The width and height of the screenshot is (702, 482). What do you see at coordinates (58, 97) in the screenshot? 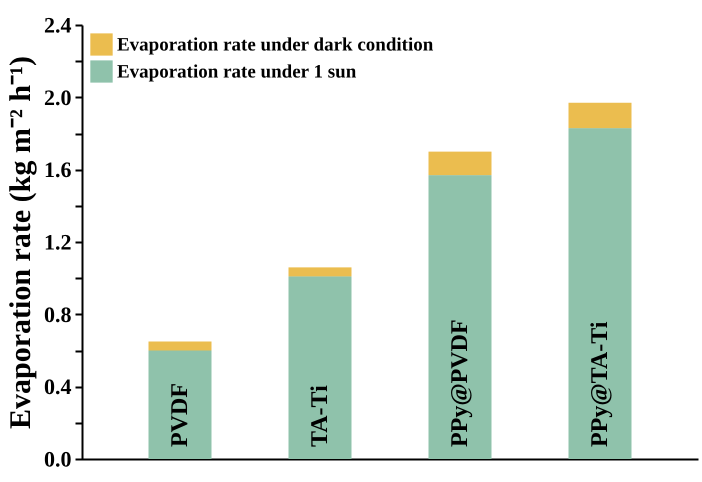
I see `y-tick-label: 2.0` at bounding box center [58, 97].